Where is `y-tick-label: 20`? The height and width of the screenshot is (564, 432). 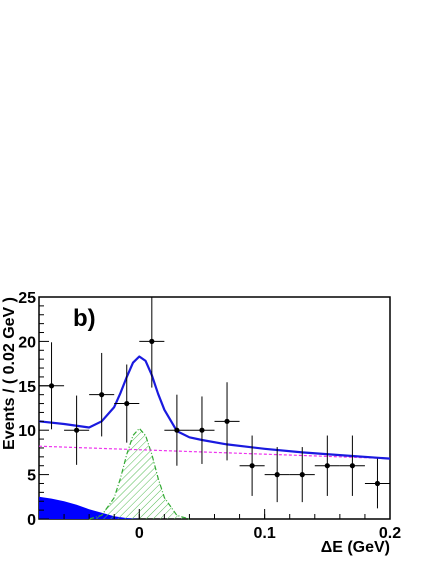
y-tick-label: 20 is located at coordinates (27, 342).